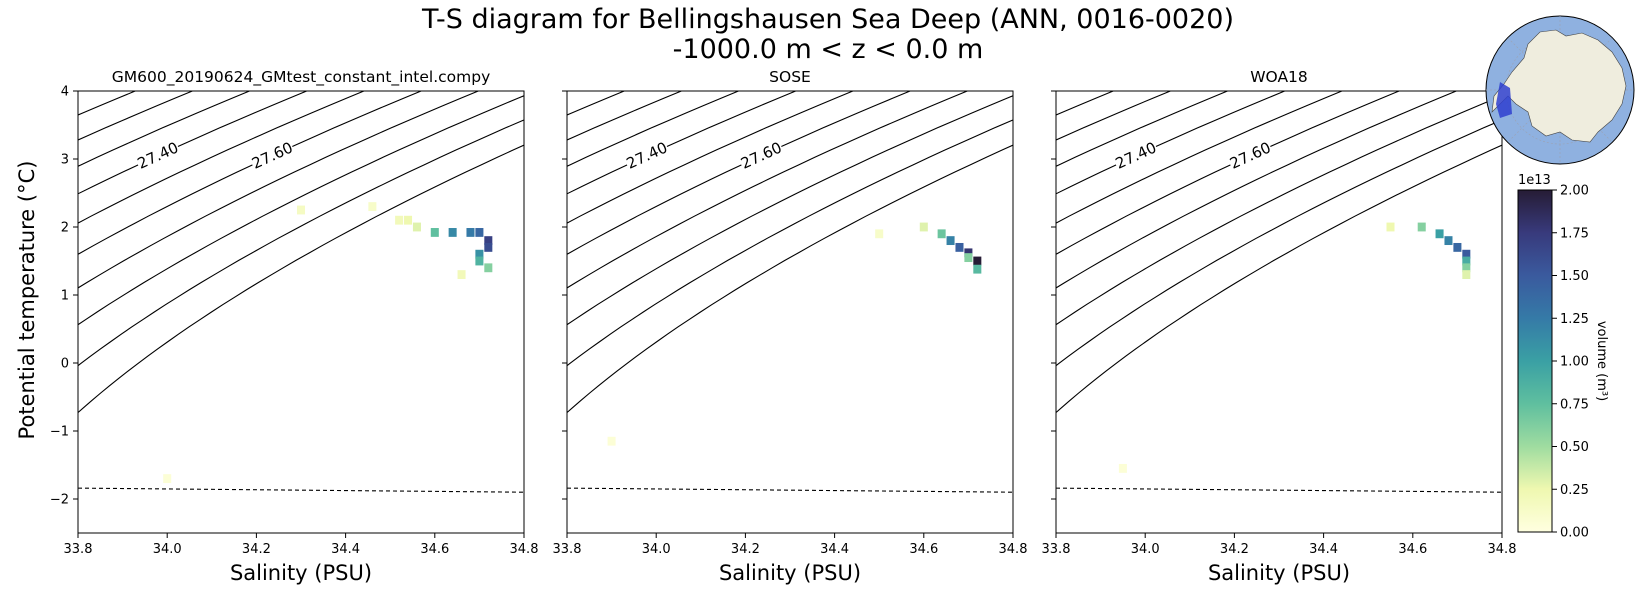  What do you see at coordinates (65, 364) in the screenshot?
I see `y-tick-label: 0` at bounding box center [65, 364].